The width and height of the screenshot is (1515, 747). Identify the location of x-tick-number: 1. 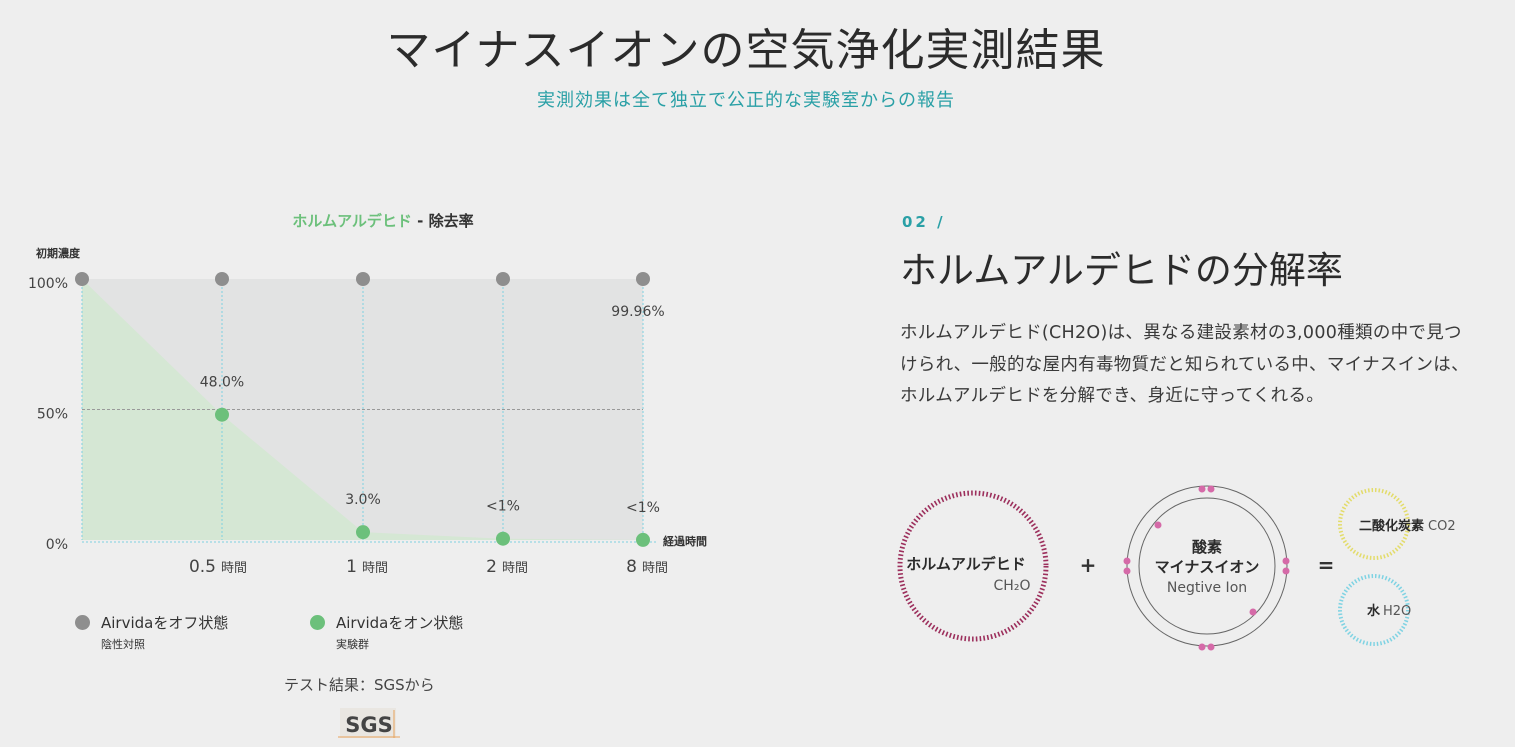
(351, 567).